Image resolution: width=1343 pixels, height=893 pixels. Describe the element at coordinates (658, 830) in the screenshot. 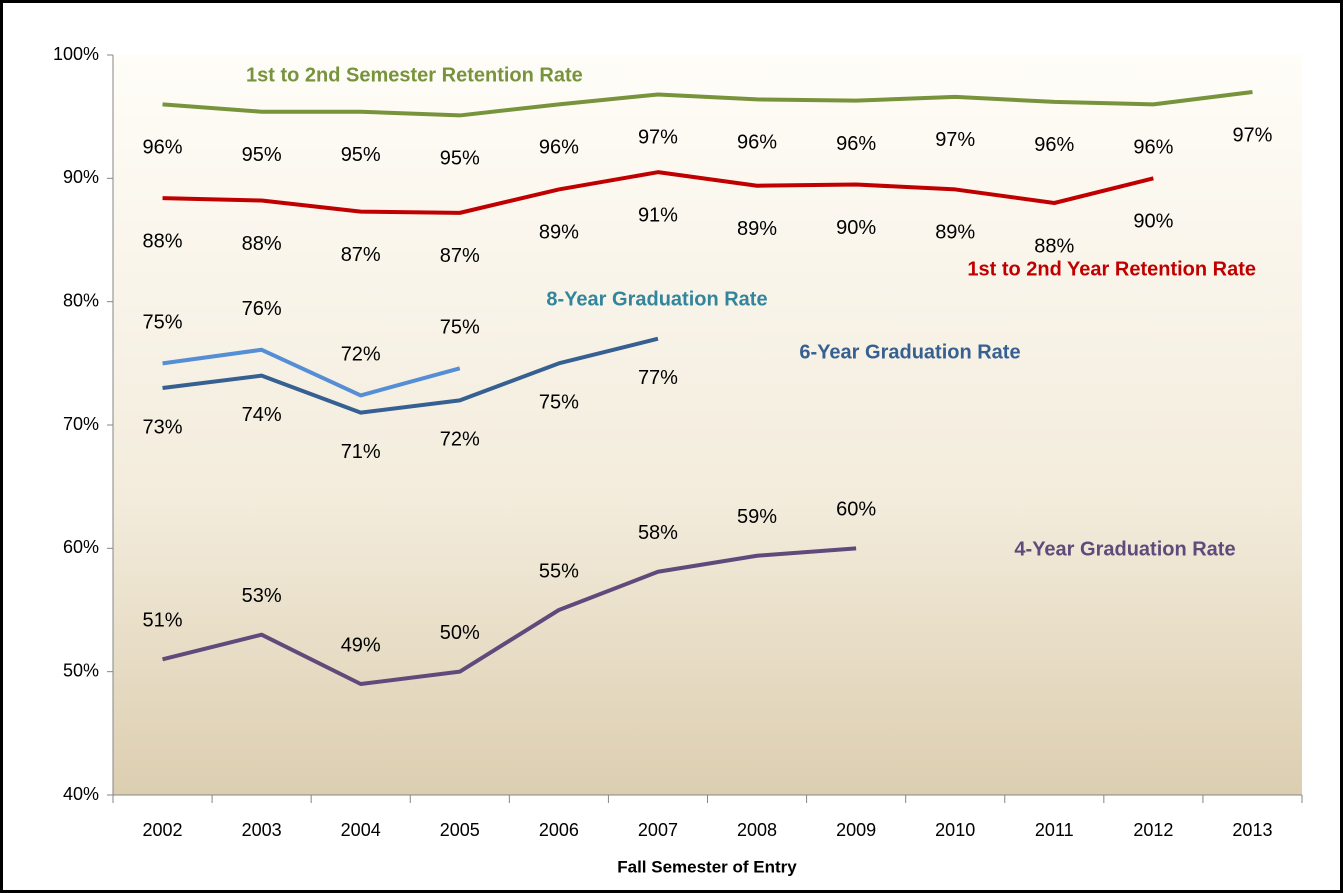

I see `x-tick-label: 2007` at that location.